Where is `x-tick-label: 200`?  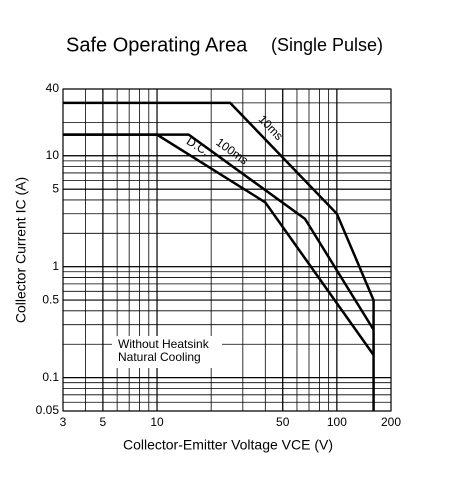
x-tick-label: 200 is located at coordinates (391, 422).